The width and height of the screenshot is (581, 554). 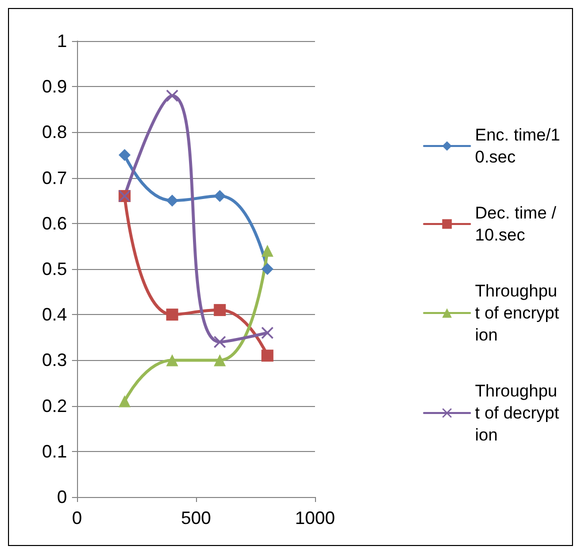 I want to click on legend-label: Enc. time/10.sec, so click(x=517, y=146).